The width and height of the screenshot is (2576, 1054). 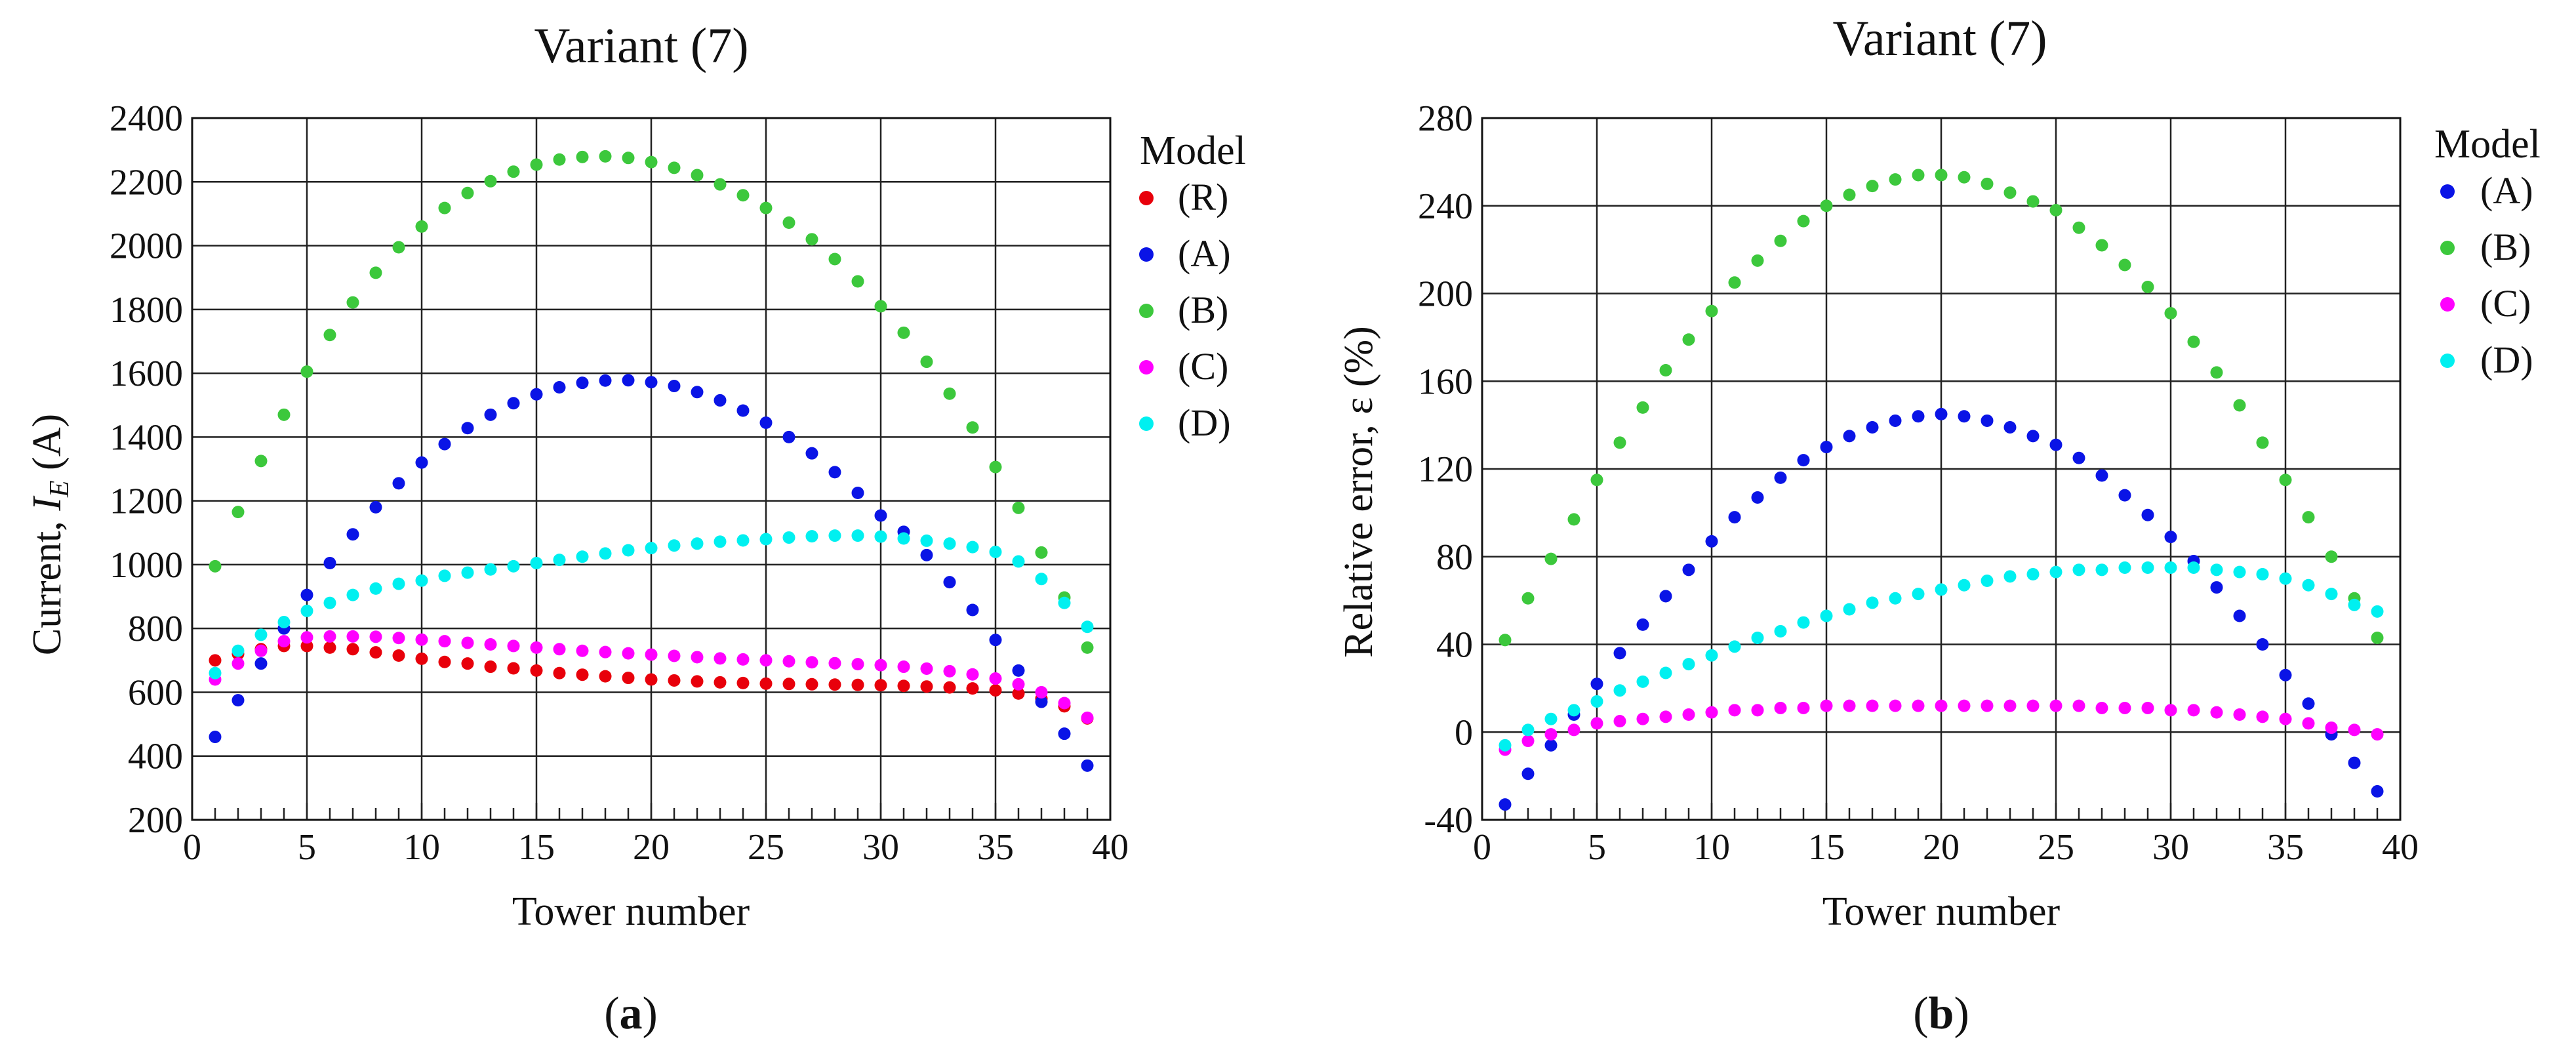 I want to click on chart-a-panel-label: (a), so click(x=631, y=1013).